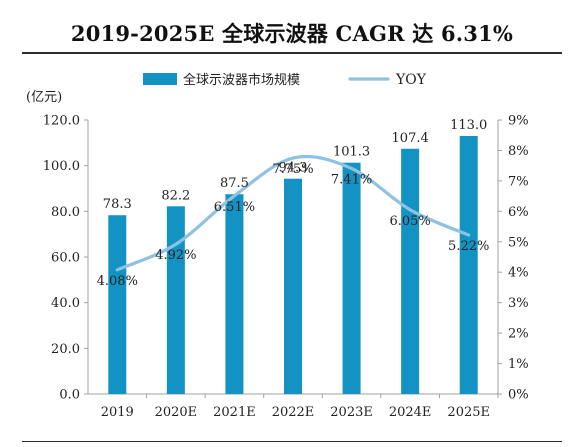 The width and height of the screenshot is (584, 447). I want to click on x-axis-tick-label: 2023E, so click(351, 412).